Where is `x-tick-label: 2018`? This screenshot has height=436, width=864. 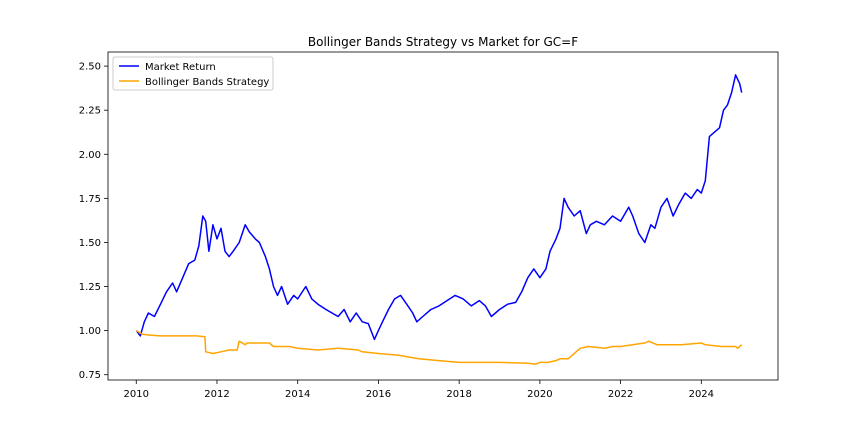
x-tick-label: 2018 is located at coordinates (458, 394).